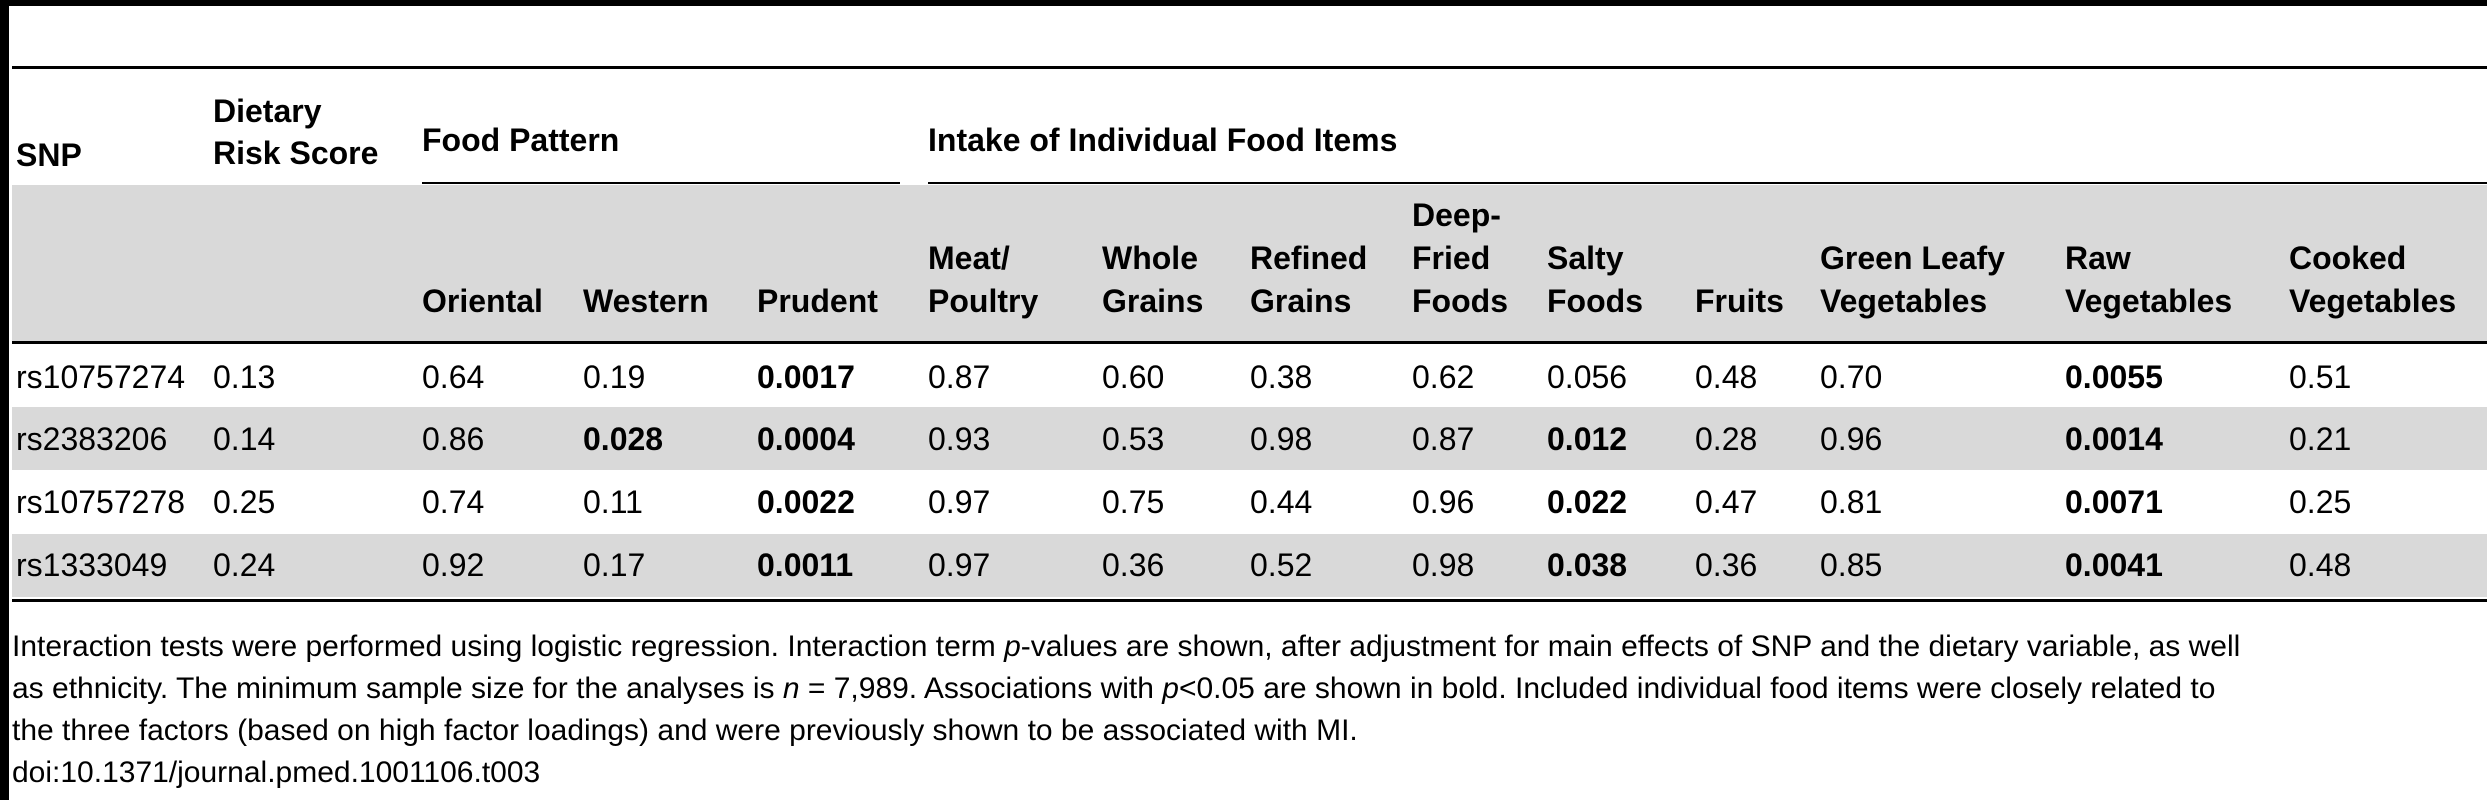  What do you see at coordinates (1150, 258) in the screenshot?
I see `col-whole-1: Whole` at bounding box center [1150, 258].